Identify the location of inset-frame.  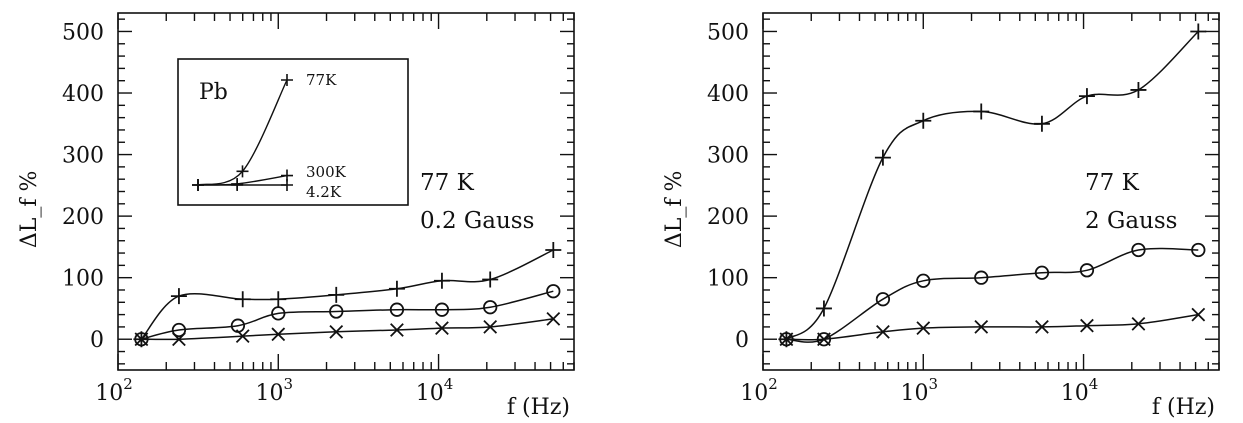
(293, 132).